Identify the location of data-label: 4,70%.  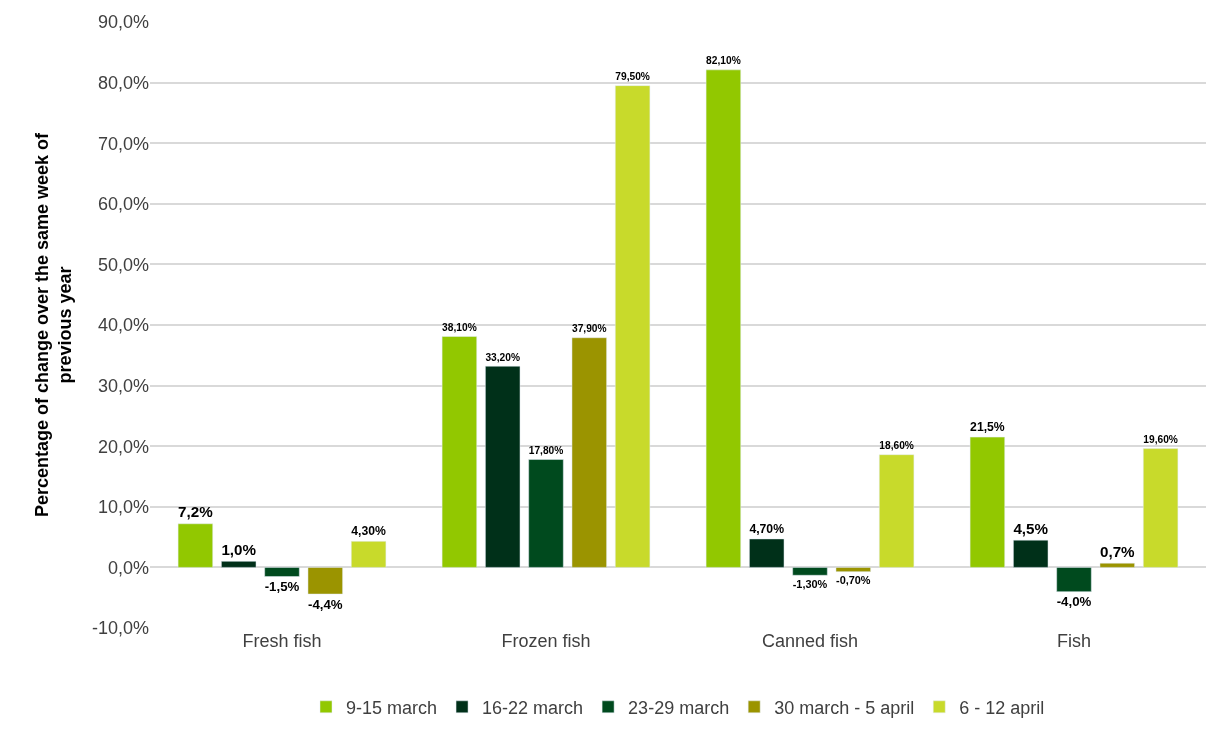
(767, 529).